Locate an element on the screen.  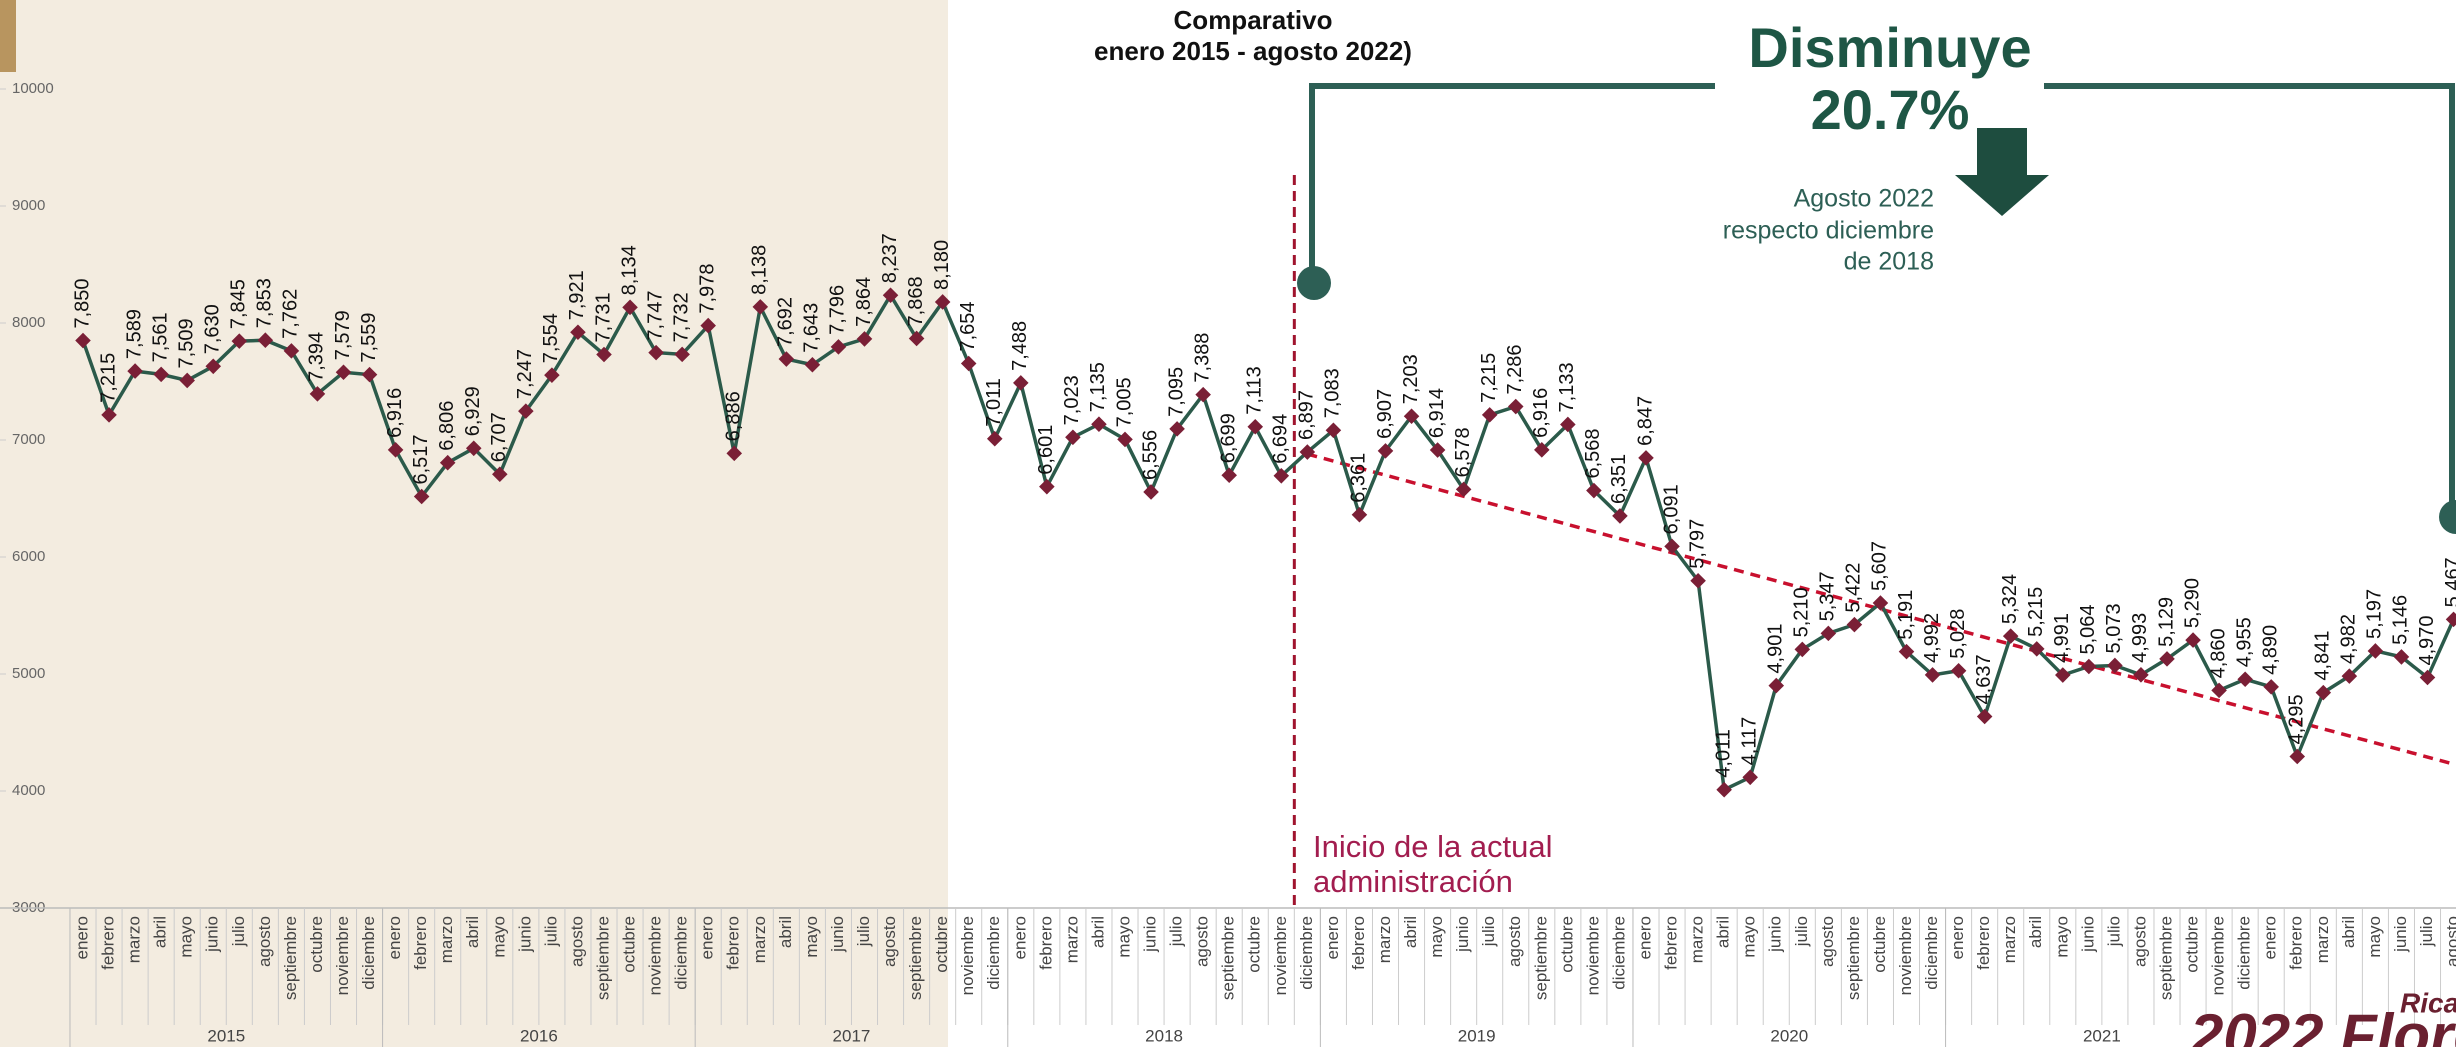
data-label: 5,797 is located at coordinates (1697, 544).